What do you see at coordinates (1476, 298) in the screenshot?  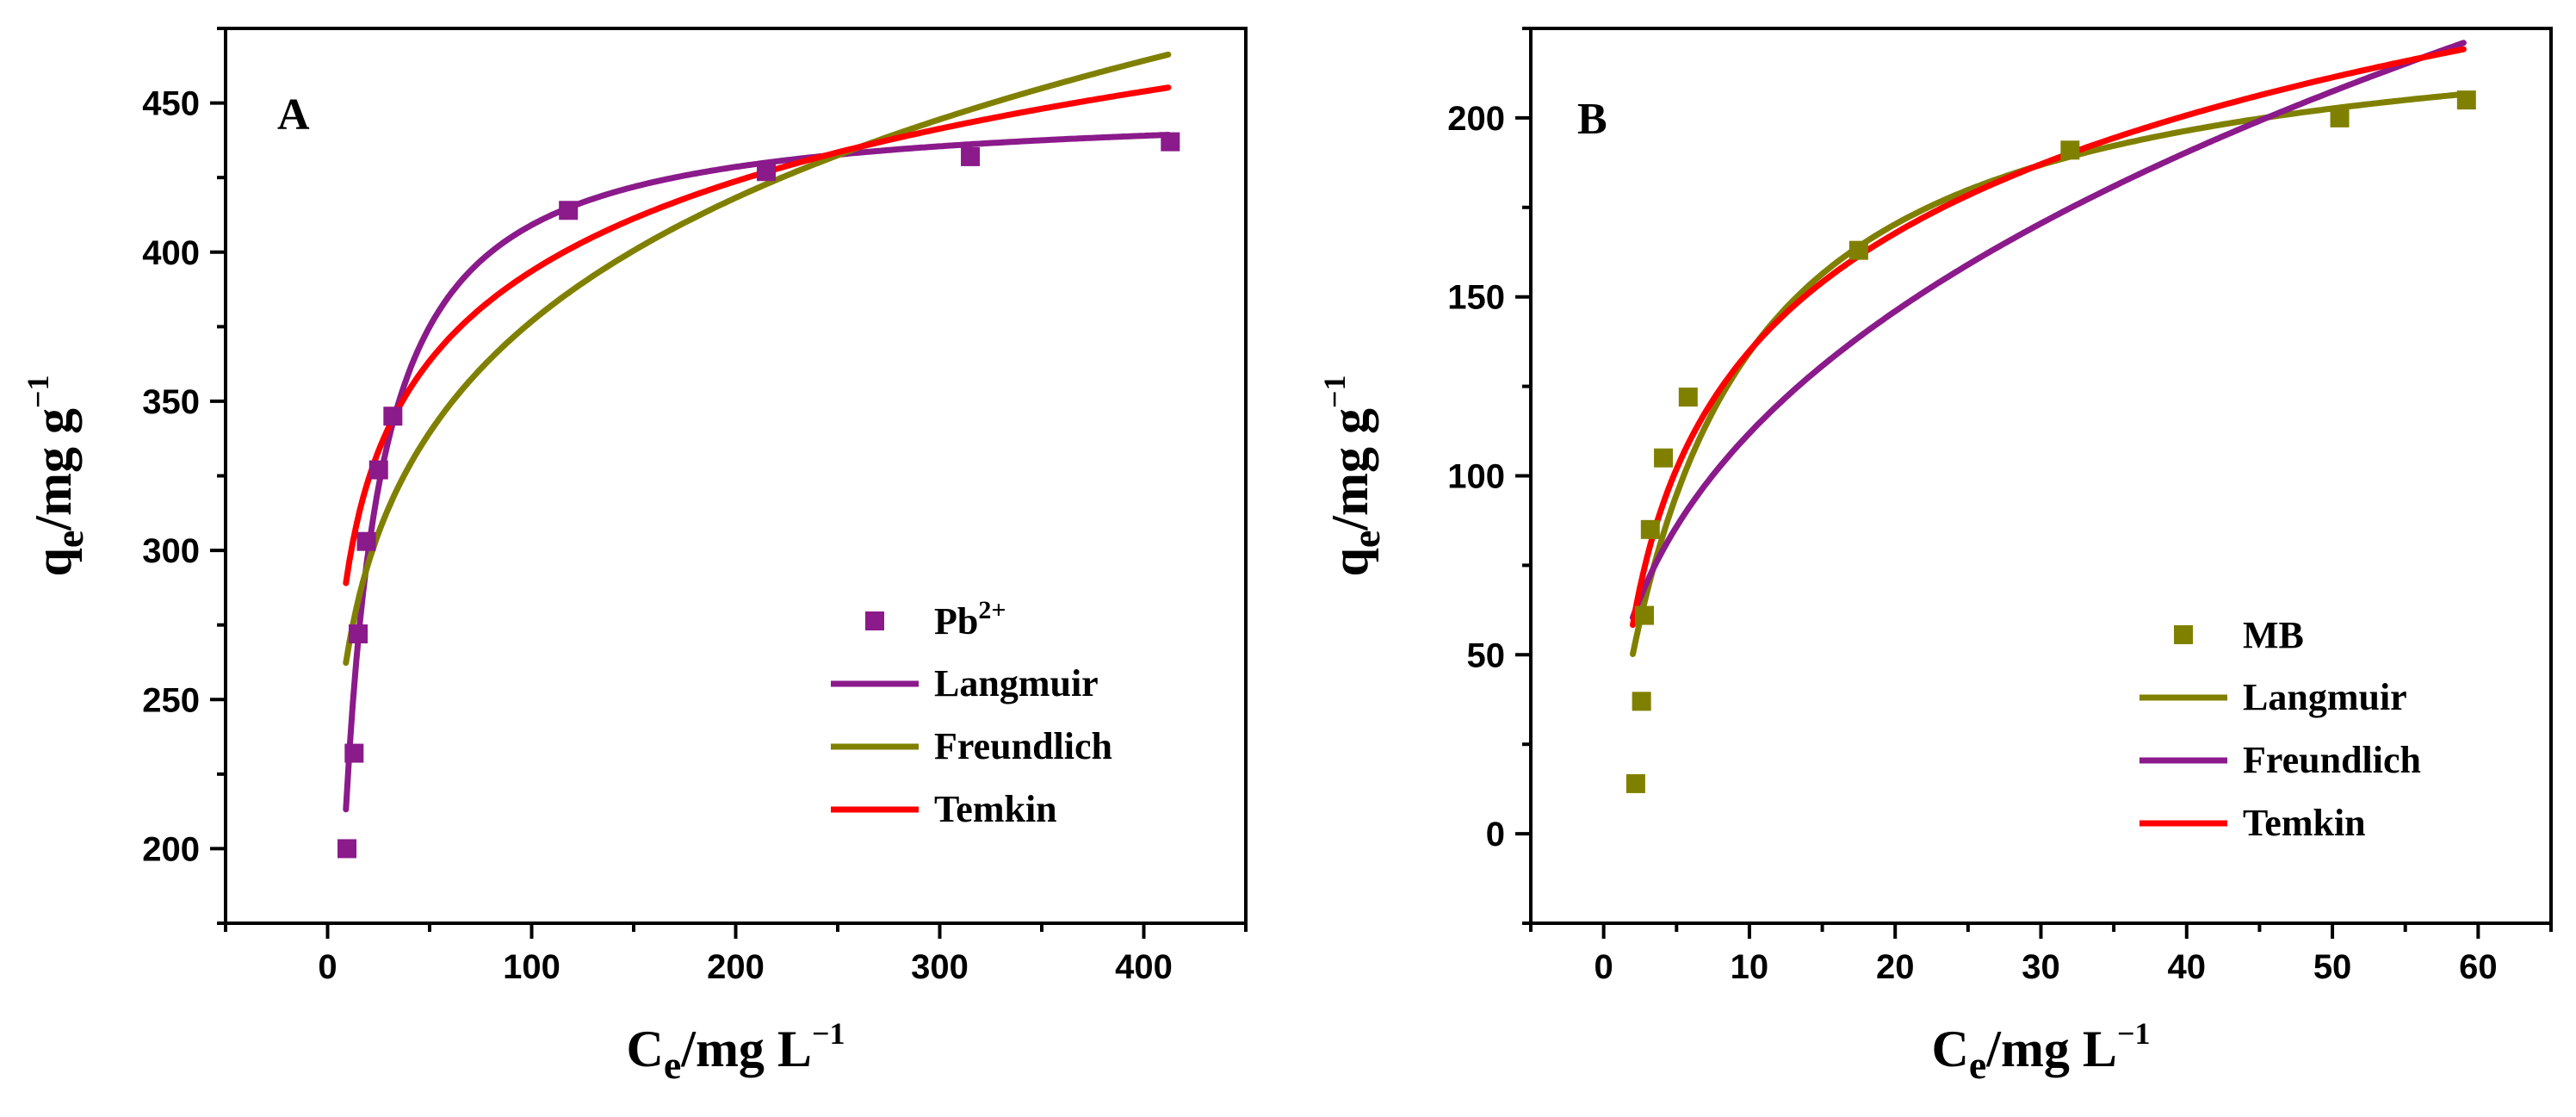 I see `y-tick-label: 150` at bounding box center [1476, 298].